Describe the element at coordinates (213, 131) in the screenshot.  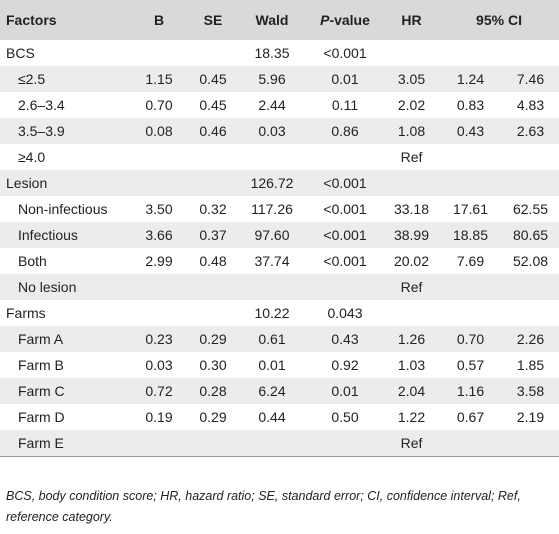
I see `cell-se: 0.46` at that location.